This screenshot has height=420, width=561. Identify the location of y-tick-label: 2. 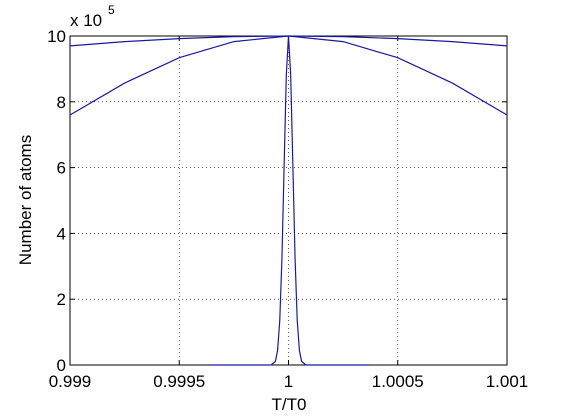
(61, 299).